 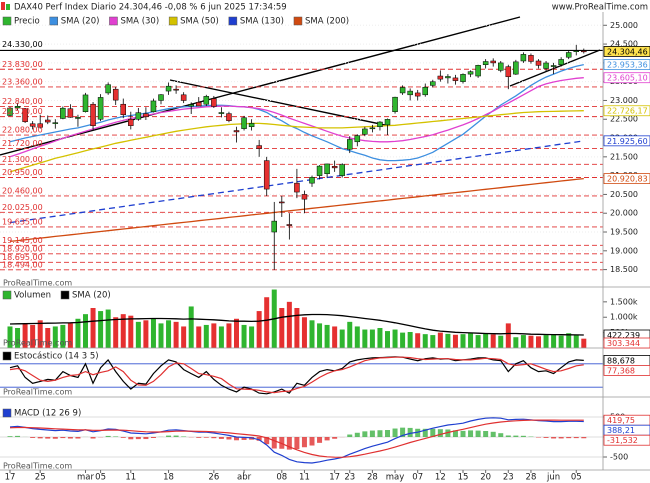 What do you see at coordinates (327, 22) in the screenshot?
I see `legend-label: SMA (200)` at bounding box center [327, 22].